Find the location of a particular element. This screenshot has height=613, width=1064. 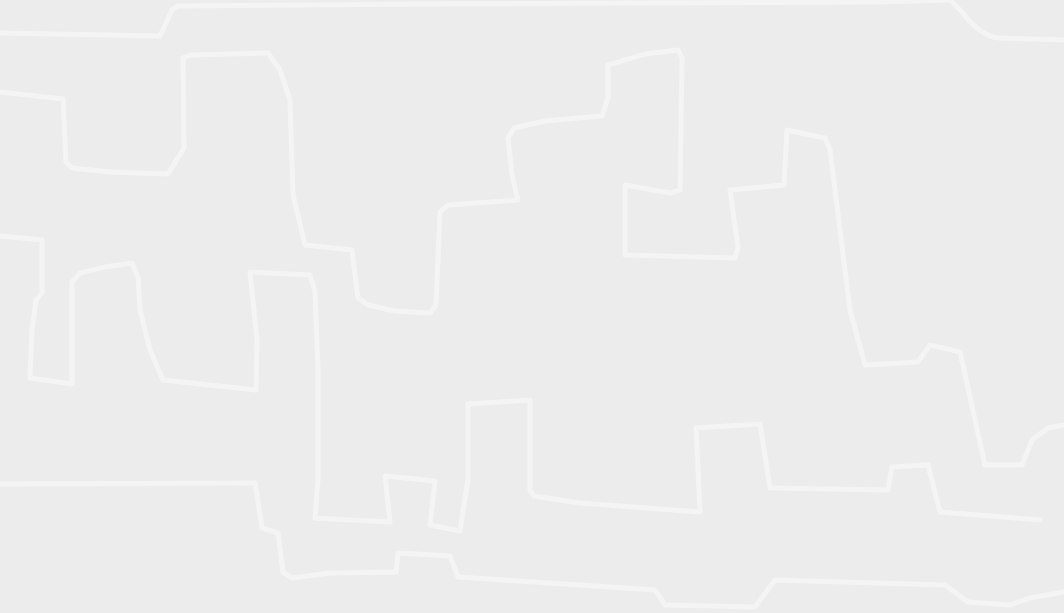

decorative-line is located at coordinates (532, 21).